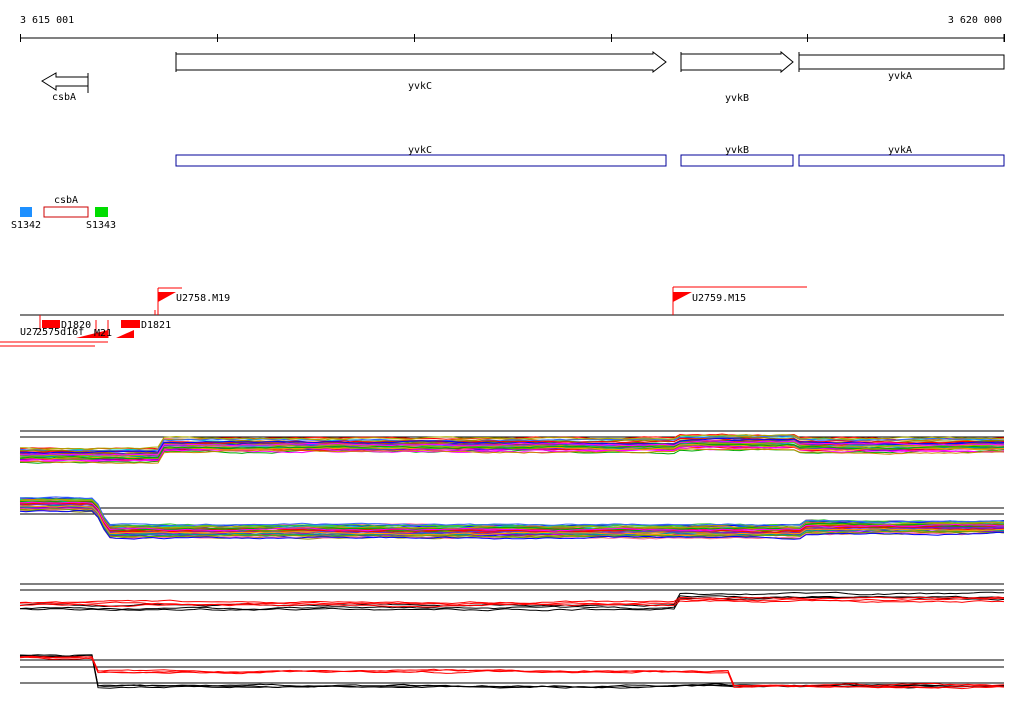 The image size is (1024, 714). What do you see at coordinates (421, 71) in the screenshot?
I see `gene-arrow-yvkC: yvkC` at bounding box center [421, 71].